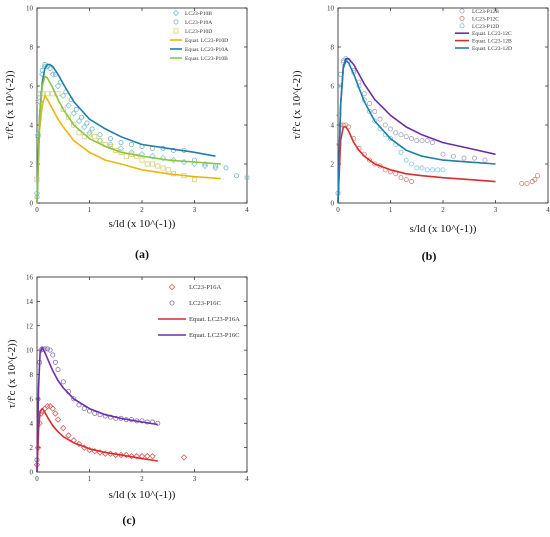 The width and height of the screenshot is (550, 537). I want to click on panel-label: (b), so click(429, 256).